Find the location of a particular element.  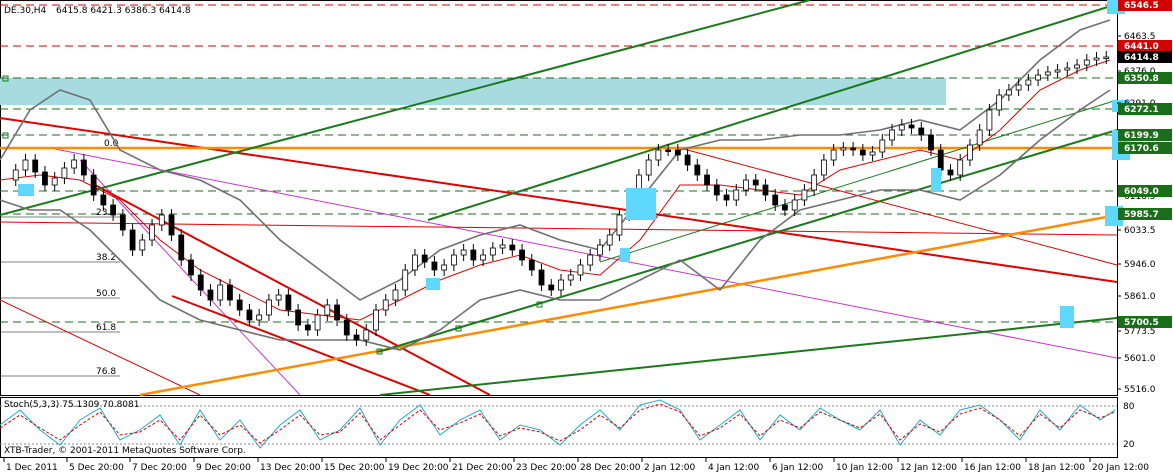

fib-level-38-2: 38.2 is located at coordinates (106, 258).